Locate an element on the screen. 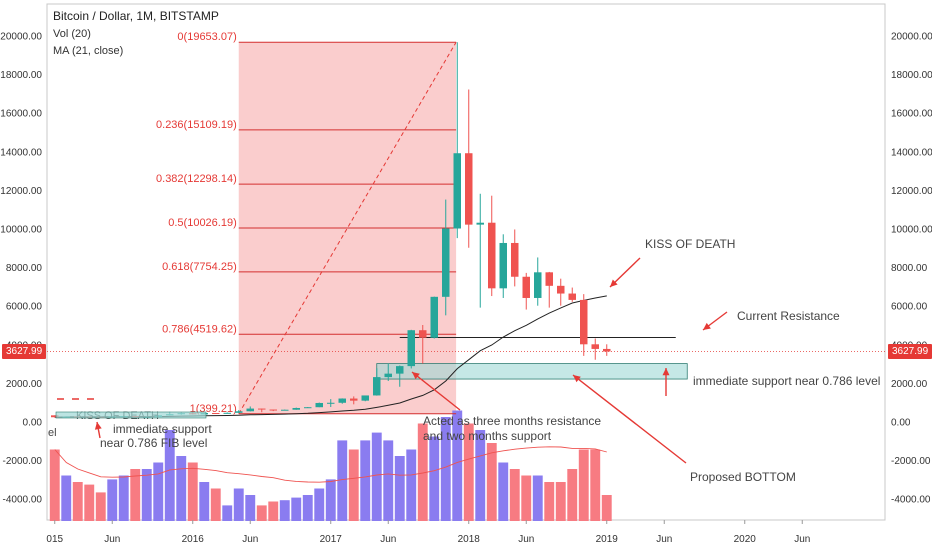  y-tick-label-right: -4000.00 is located at coordinates (911, 500).